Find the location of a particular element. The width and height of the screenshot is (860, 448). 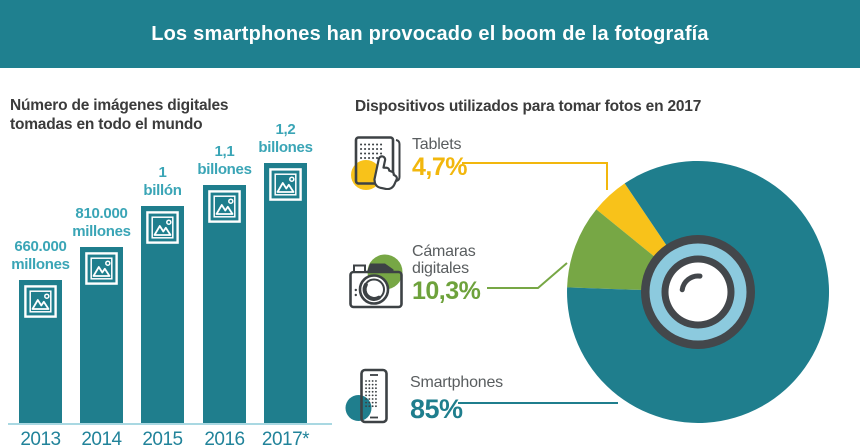

legend-percent-smartphones: 85% is located at coordinates (436, 409).